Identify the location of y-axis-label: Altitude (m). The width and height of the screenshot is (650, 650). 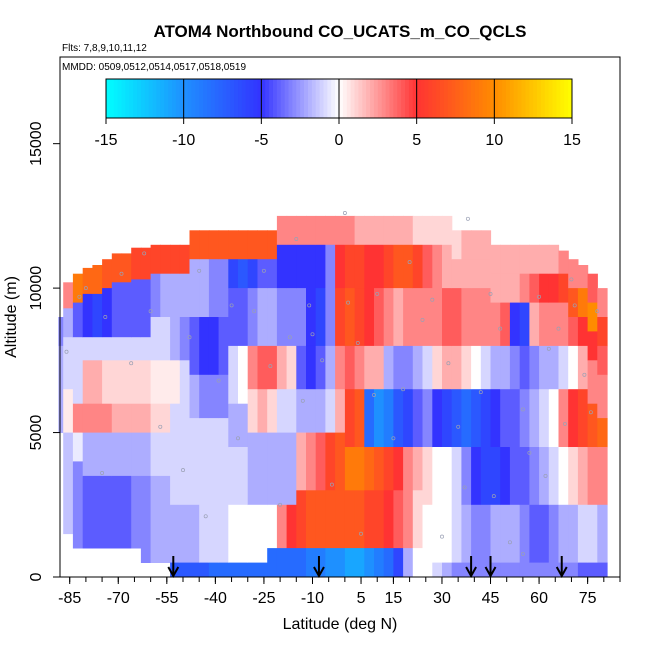
(11, 317).